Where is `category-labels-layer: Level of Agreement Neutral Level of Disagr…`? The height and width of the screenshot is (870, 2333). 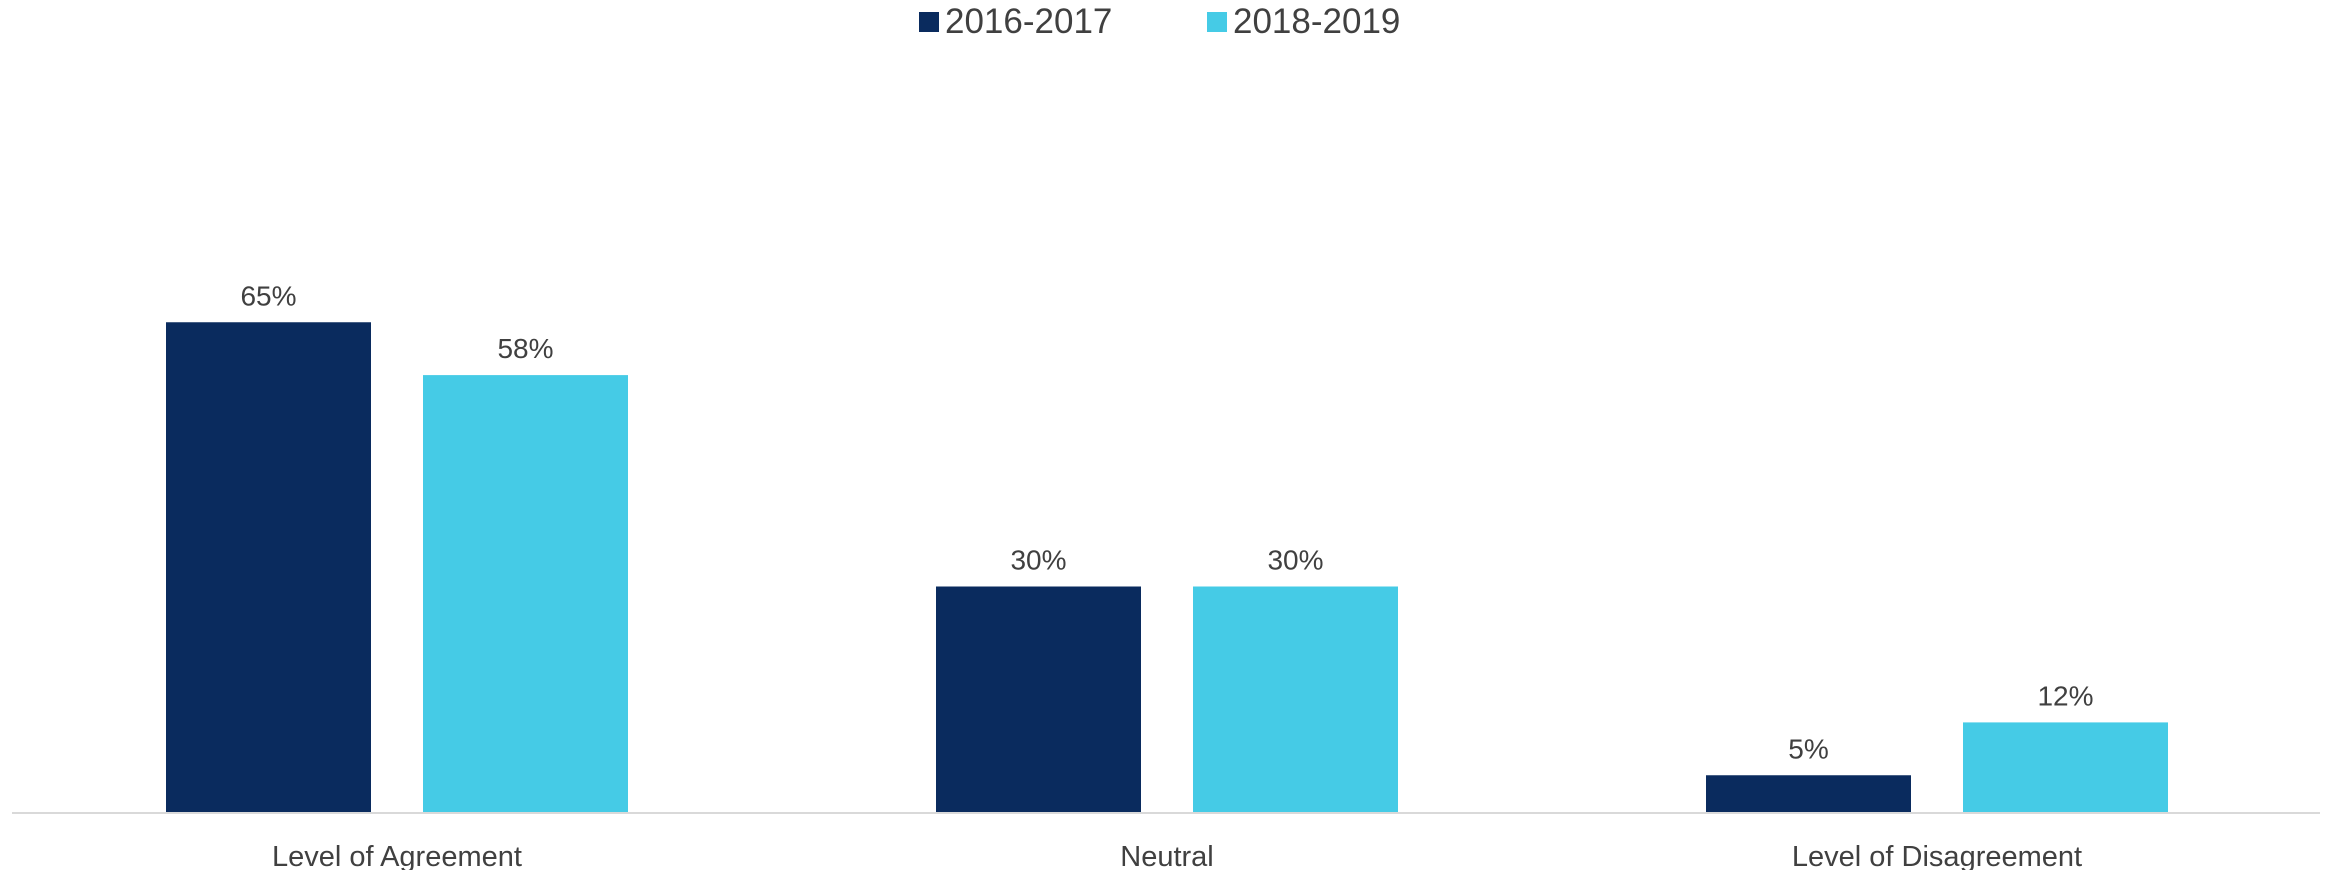 category-labels-layer: Level of Agreement Neutral Level of Disagr… is located at coordinates (1177, 855).